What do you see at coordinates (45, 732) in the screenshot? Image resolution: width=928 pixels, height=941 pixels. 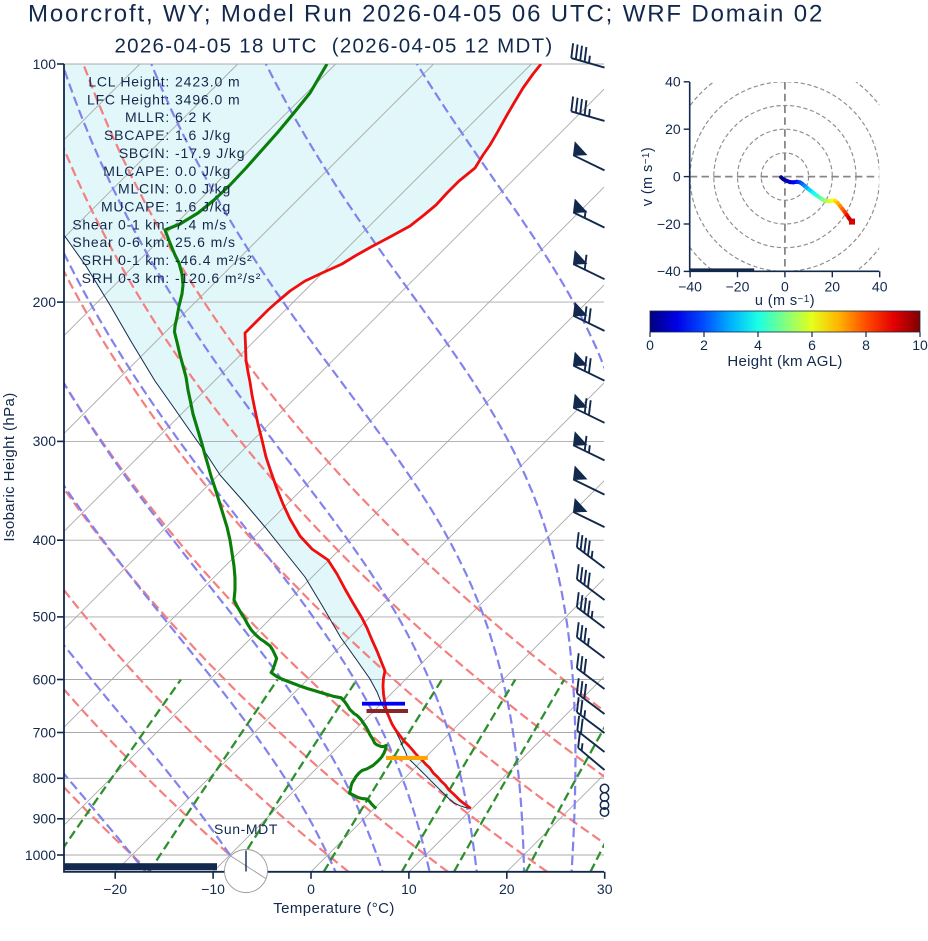 I see `svg-text: 700` at bounding box center [45, 732].